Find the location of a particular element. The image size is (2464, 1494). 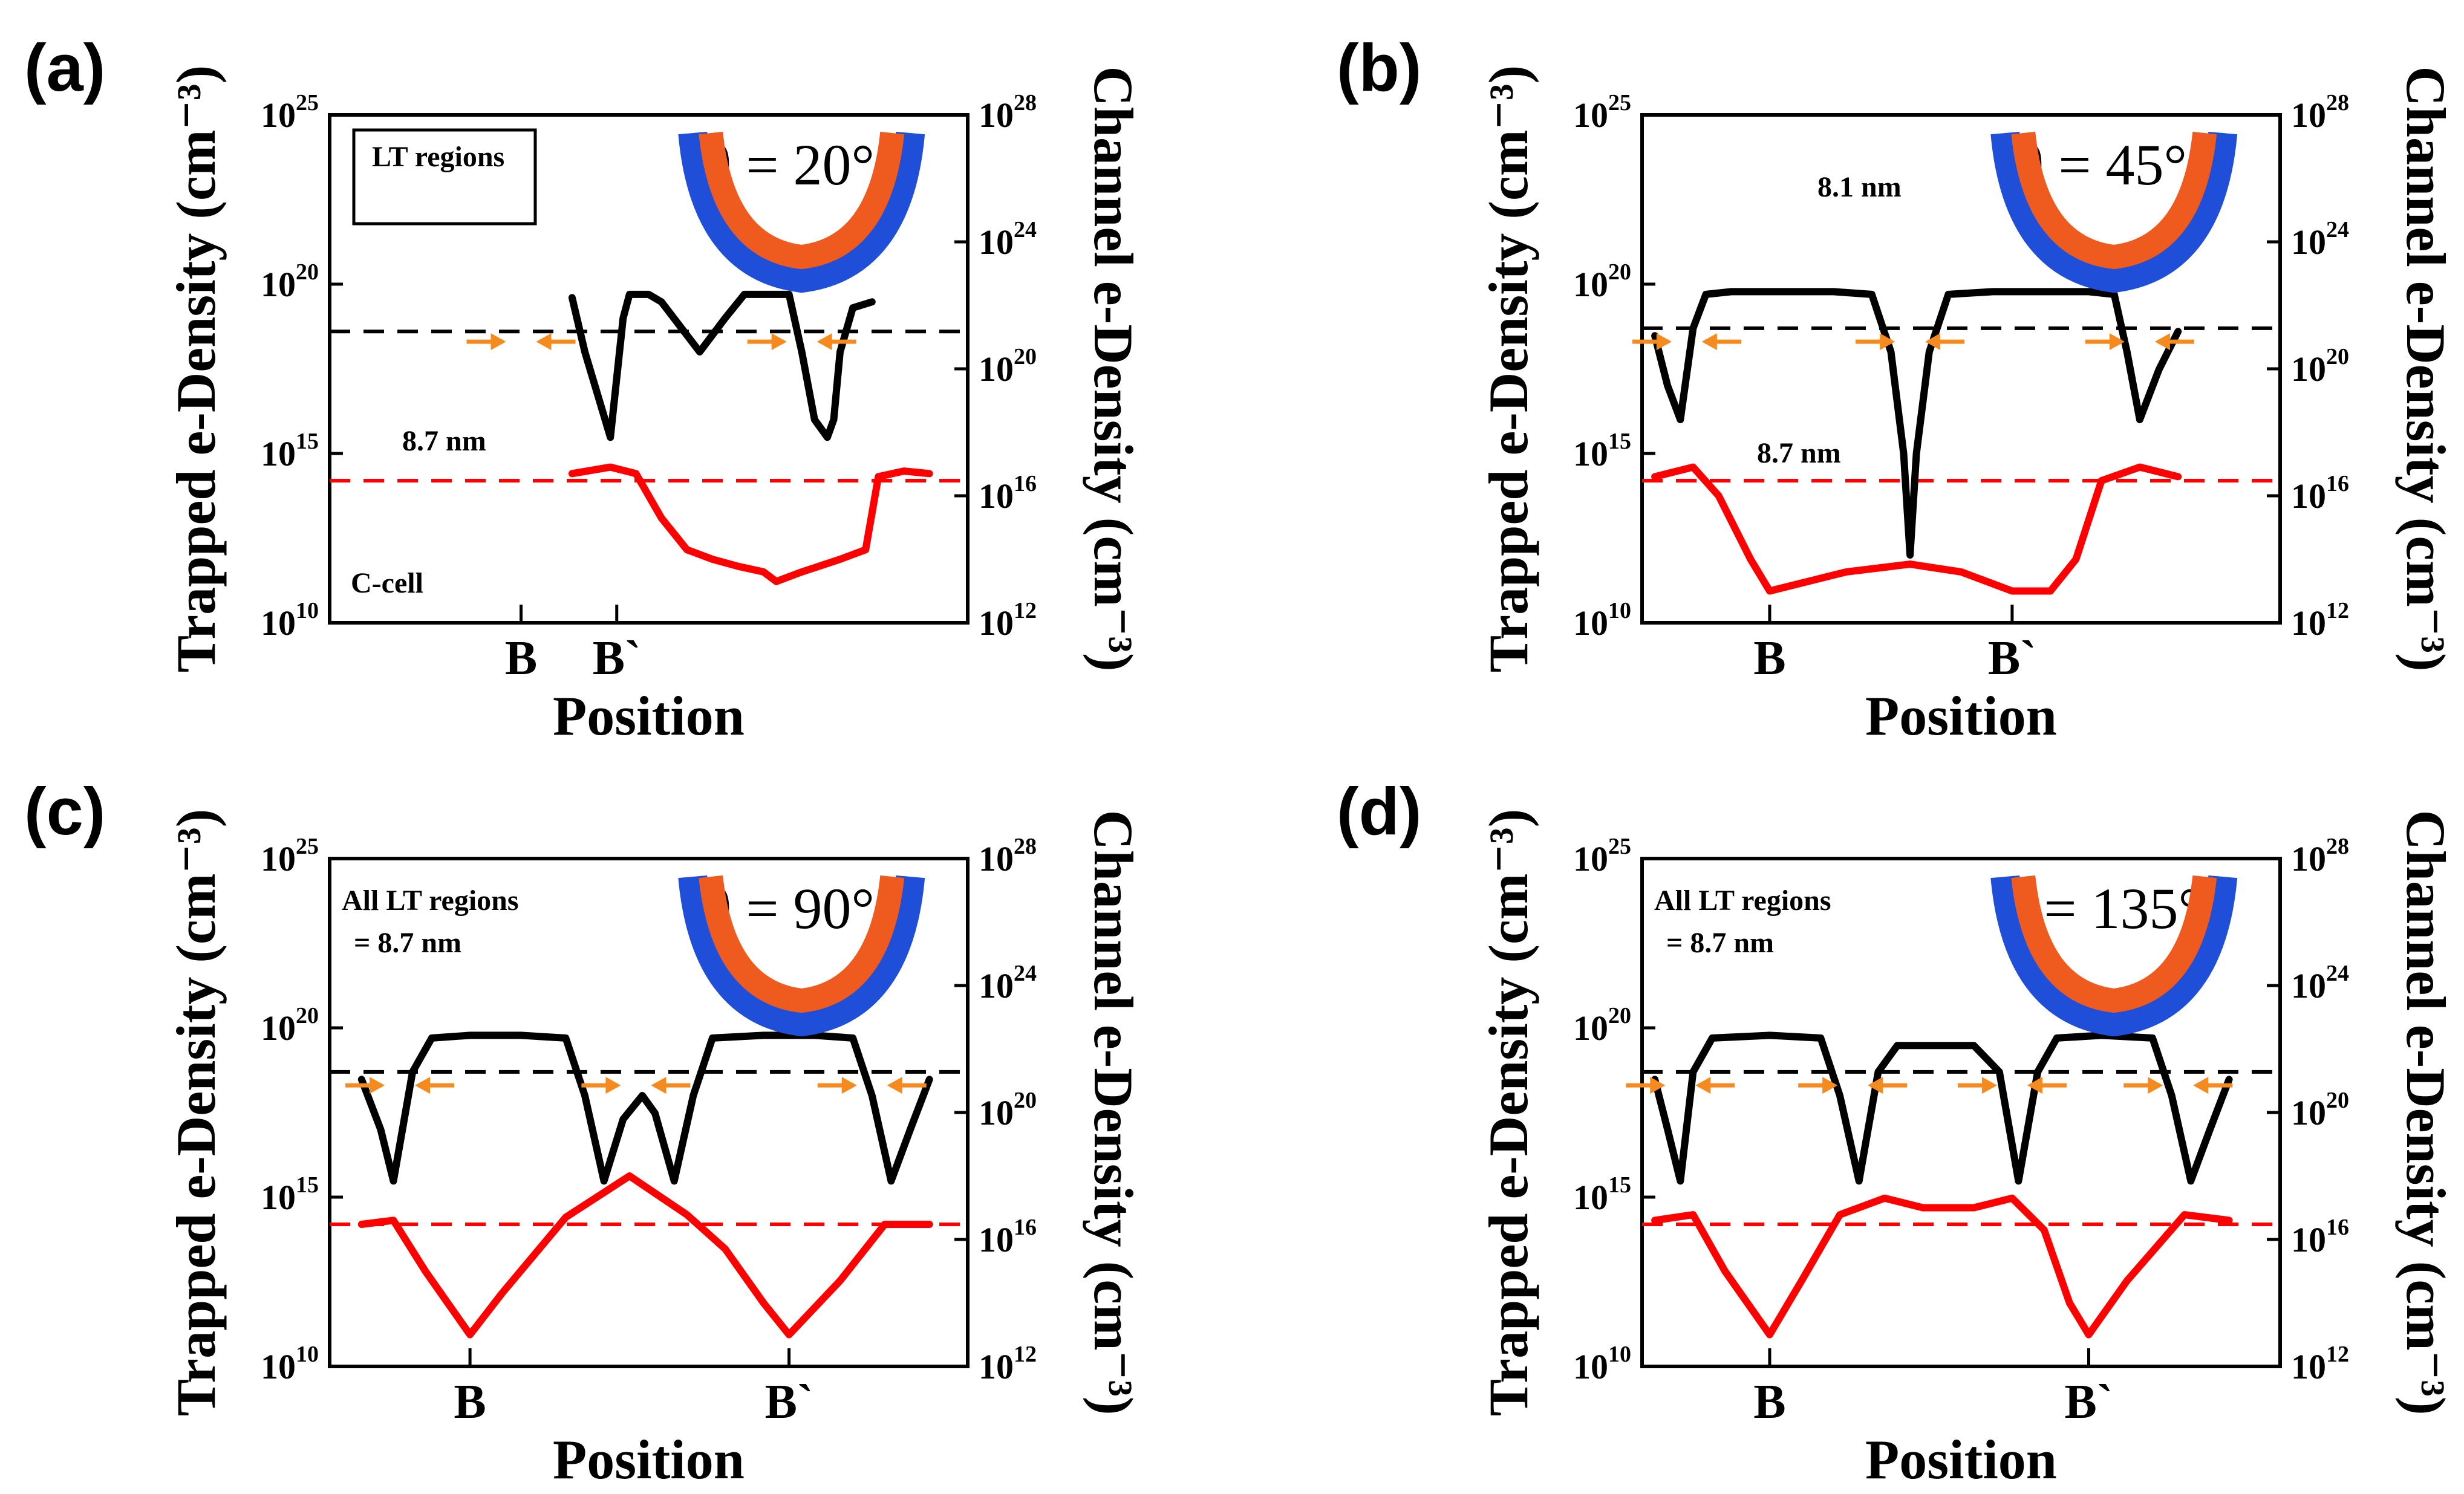

lt-regions-label: All LT regions is located at coordinates (430, 901).